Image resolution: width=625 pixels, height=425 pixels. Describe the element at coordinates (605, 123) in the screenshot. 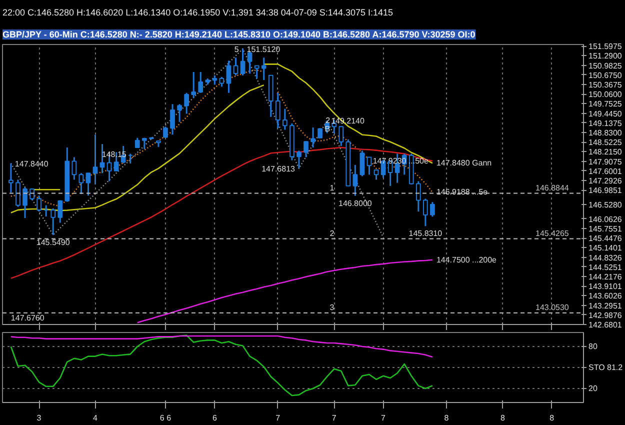

I see `y-tick-label: 149.1375` at that location.